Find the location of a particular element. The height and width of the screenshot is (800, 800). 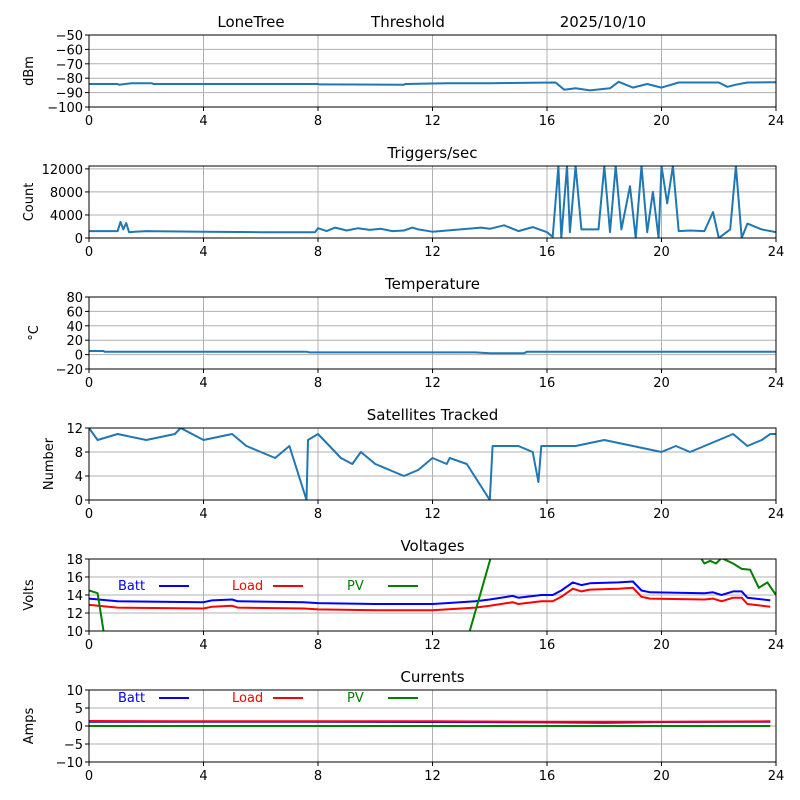

y-axis-label: Amps is located at coordinates (29, 725).